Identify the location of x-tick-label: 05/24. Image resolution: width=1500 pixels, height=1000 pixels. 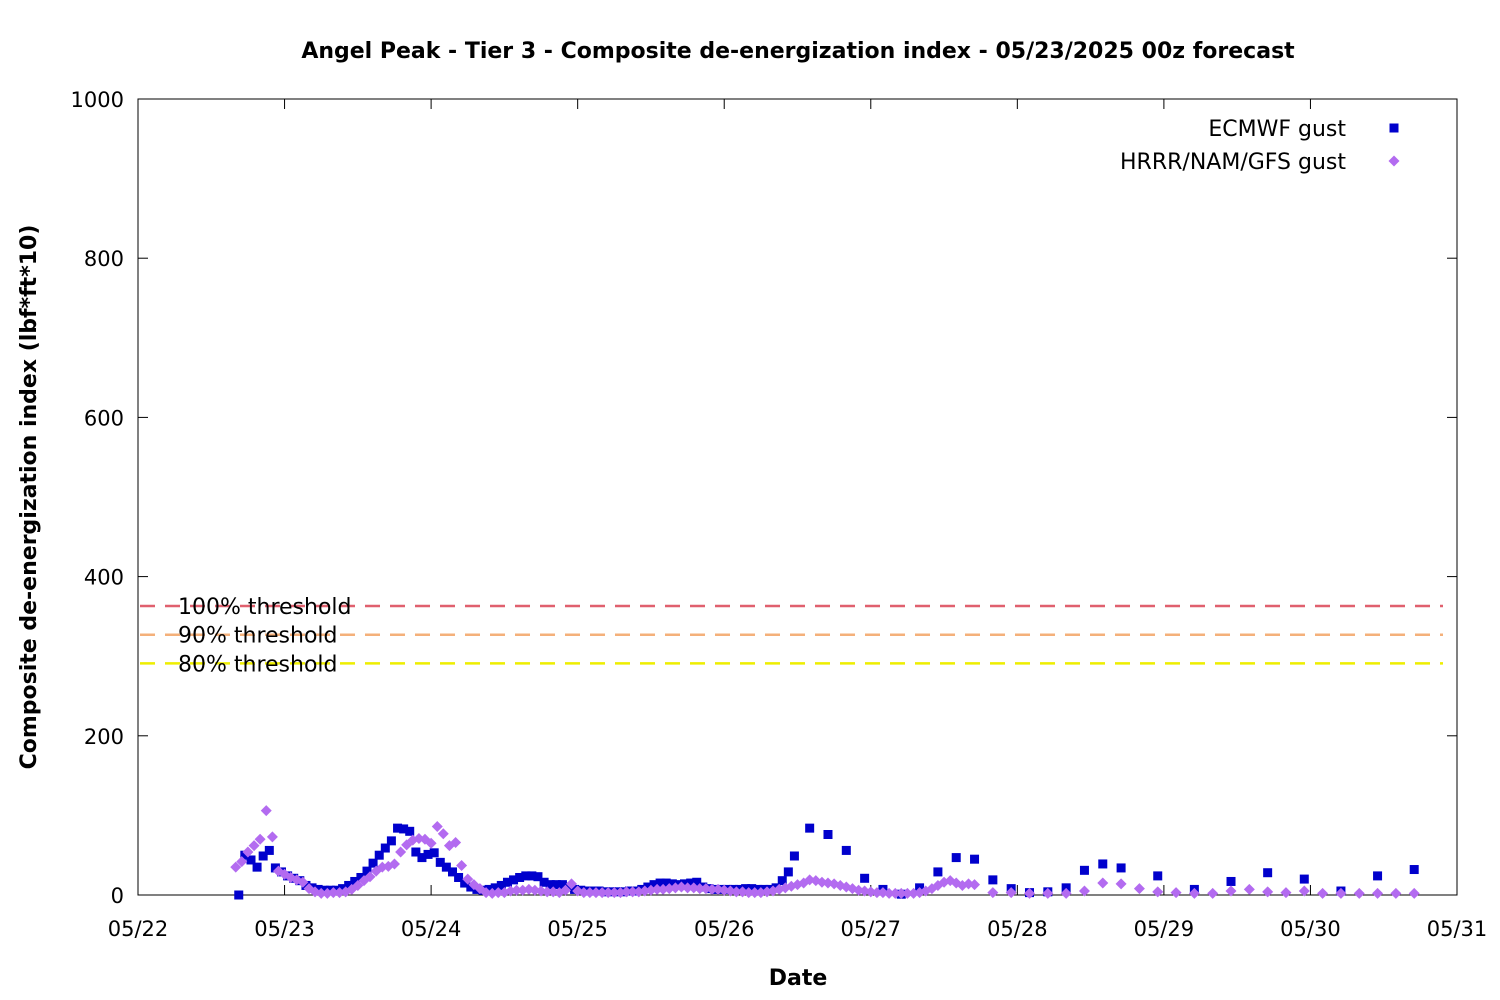
(431, 929).